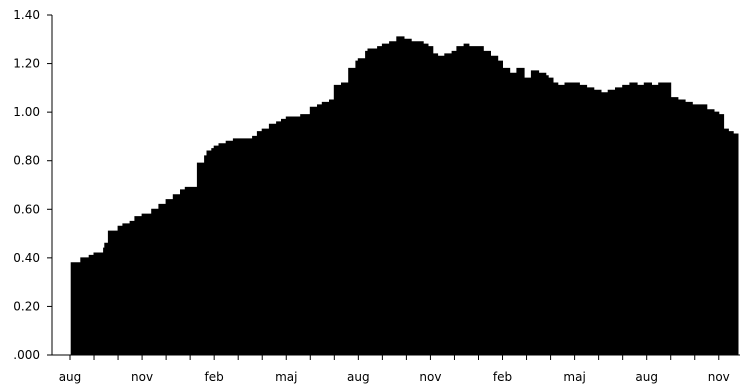 The width and height of the screenshot is (740, 385). What do you see at coordinates (26, 64) in the screenshot?
I see `y-tick-label: 1.20` at bounding box center [26, 64].